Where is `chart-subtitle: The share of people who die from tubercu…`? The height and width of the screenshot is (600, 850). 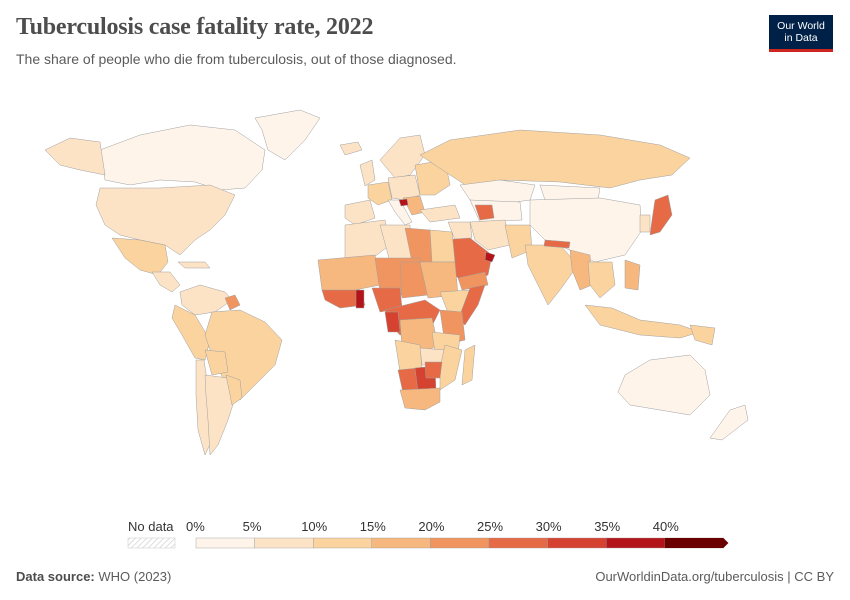
chart-subtitle: The share of people who die from tubercu… is located at coordinates (236, 59).